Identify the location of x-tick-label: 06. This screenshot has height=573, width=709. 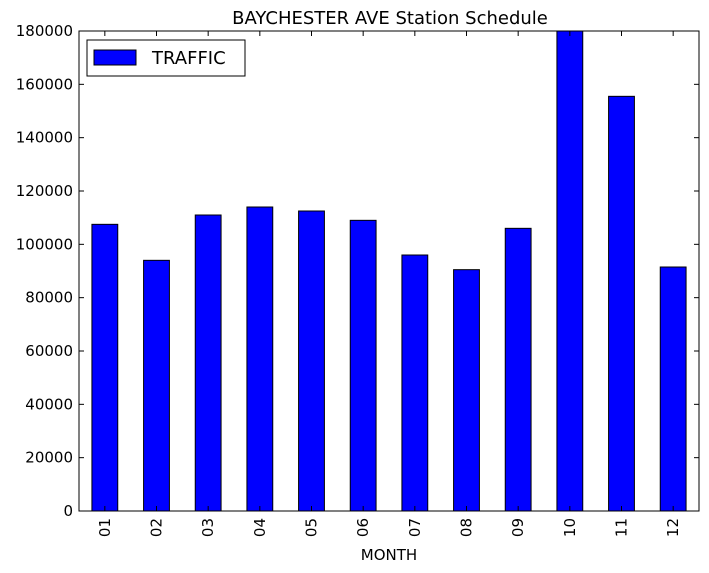
(363, 527).